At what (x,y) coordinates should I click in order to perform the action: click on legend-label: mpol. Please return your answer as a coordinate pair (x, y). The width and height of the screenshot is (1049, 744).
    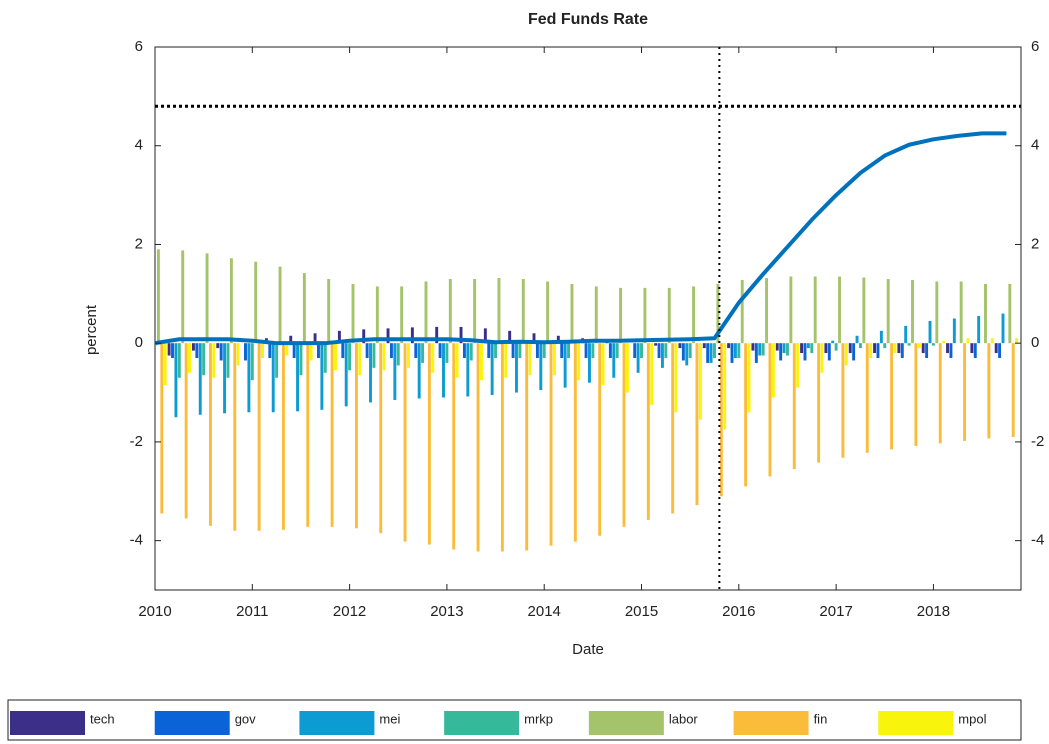
    Looking at the image, I should click on (972, 718).